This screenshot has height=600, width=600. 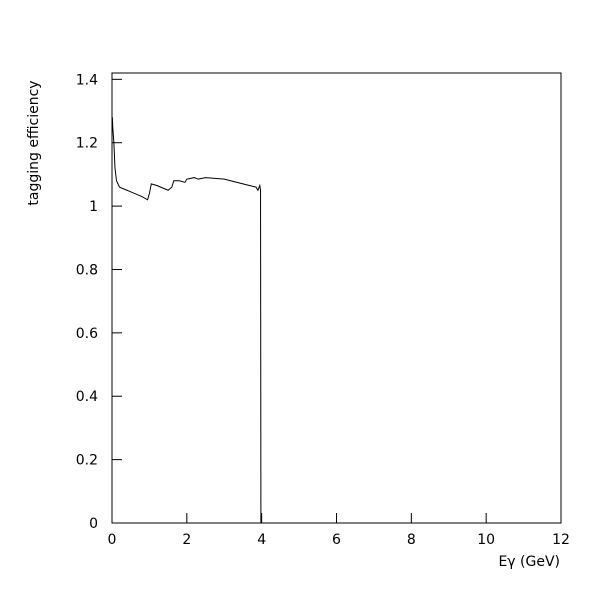 What do you see at coordinates (87, 461) in the screenshot?
I see `y-tick-label: 0.2` at bounding box center [87, 461].